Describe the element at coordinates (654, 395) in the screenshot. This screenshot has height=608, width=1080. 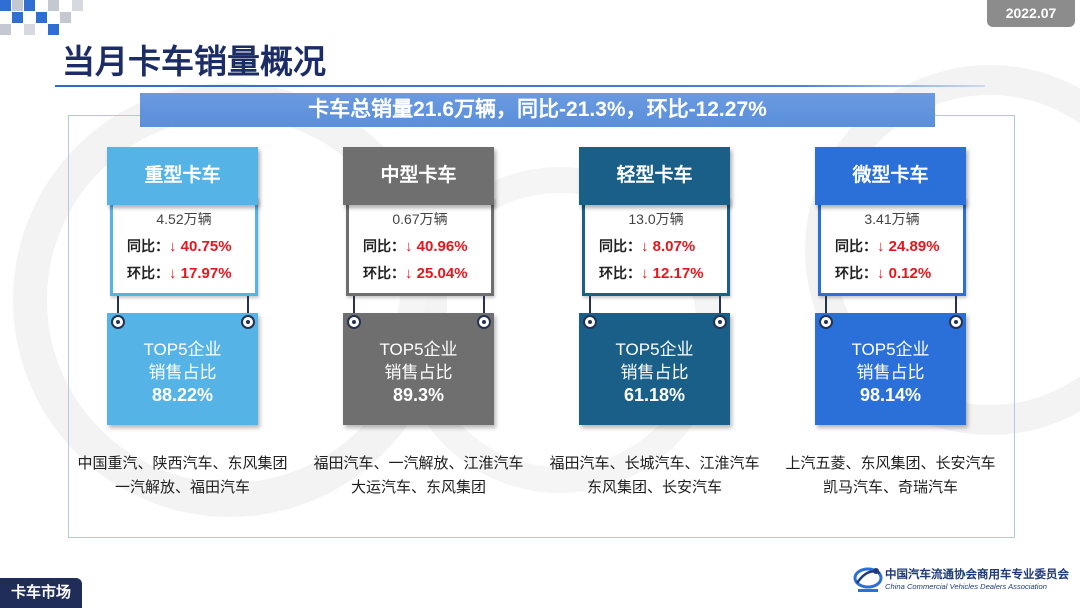
I see `top5-share-value: 61.18%` at that location.